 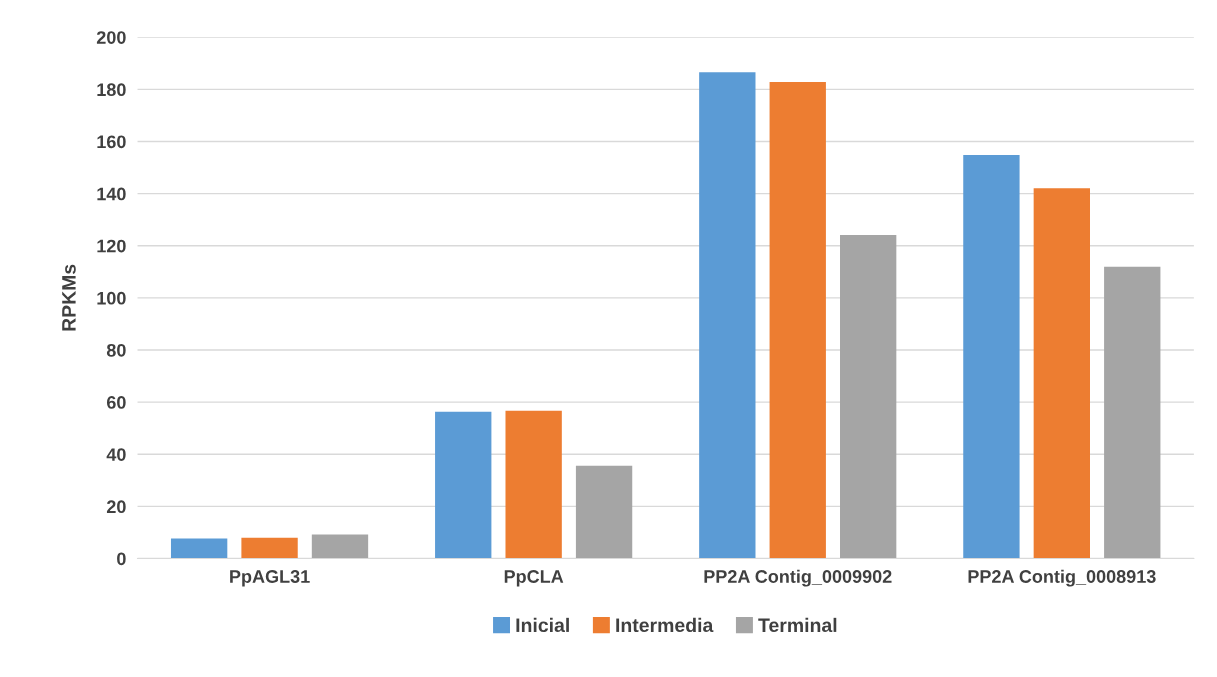 I want to click on legend-label: Intermedia, so click(x=665, y=625).